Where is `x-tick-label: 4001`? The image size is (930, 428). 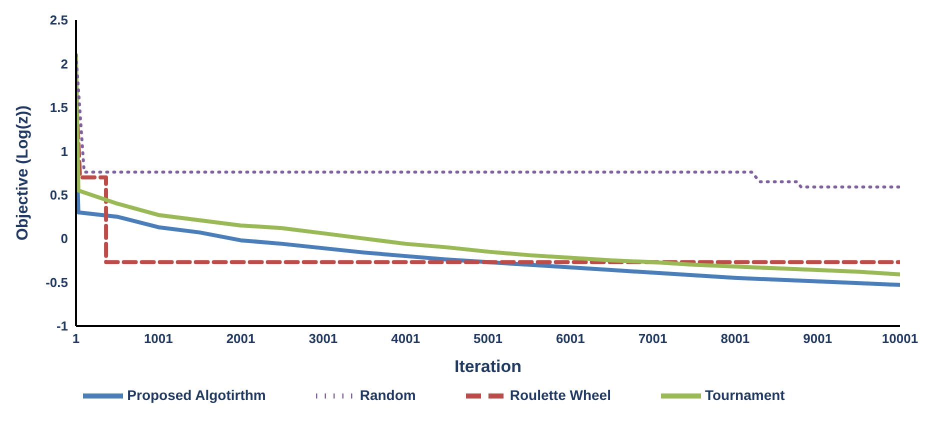 x-tick-label: 4001 is located at coordinates (405, 338).